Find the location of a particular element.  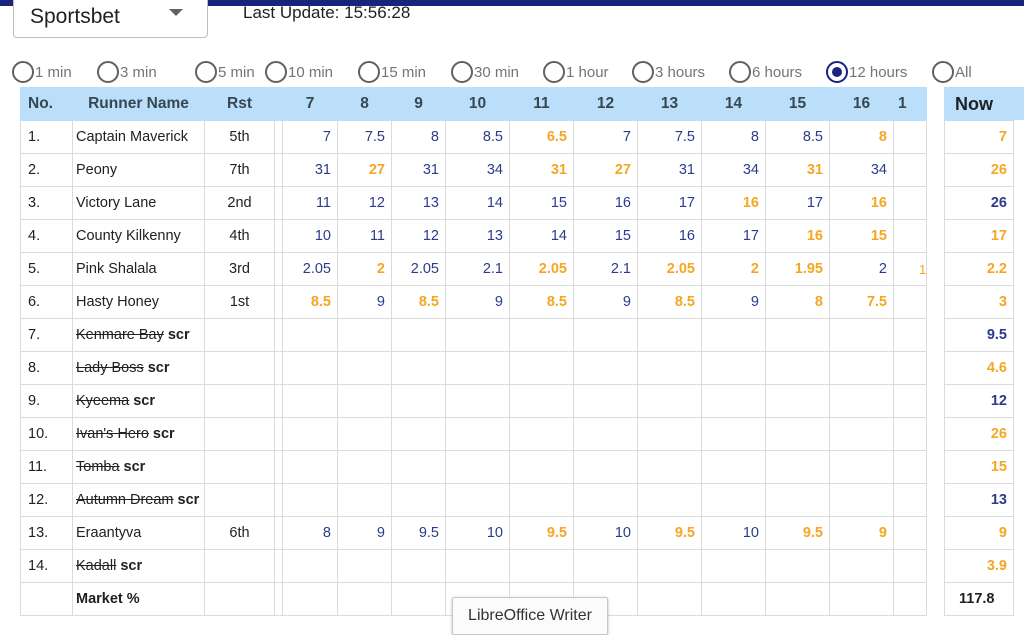

current-odds-table: Now 7 26 26 17 2.2 3 9.5 4.6 12 26 15 13 9 3.9 117.8 is located at coordinates (979, 351).